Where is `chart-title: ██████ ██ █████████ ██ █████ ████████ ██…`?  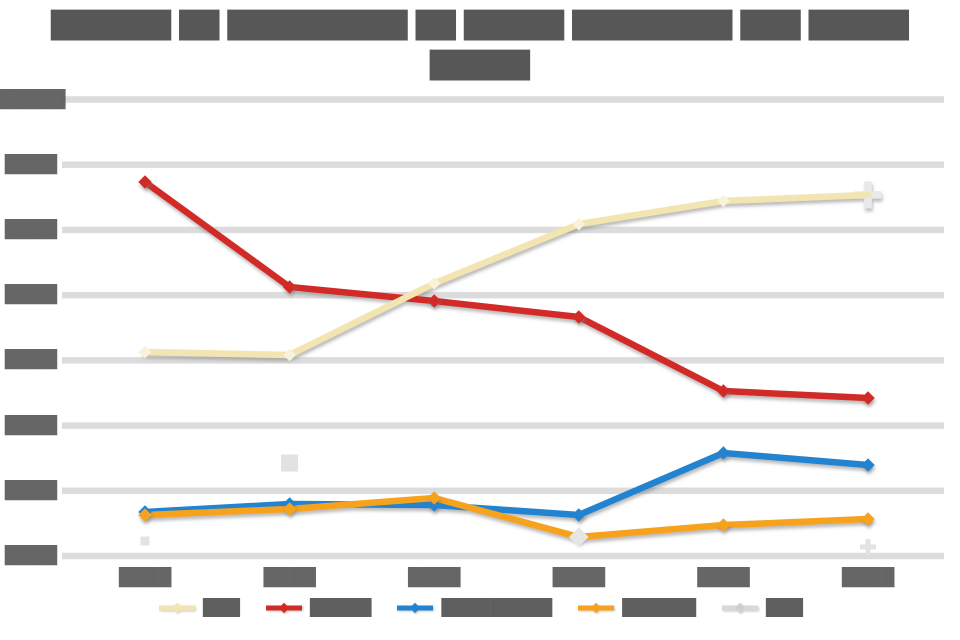
chart-title: ██████ ██ █████████ ██ █████ ████████ ██… is located at coordinates (480, 46).